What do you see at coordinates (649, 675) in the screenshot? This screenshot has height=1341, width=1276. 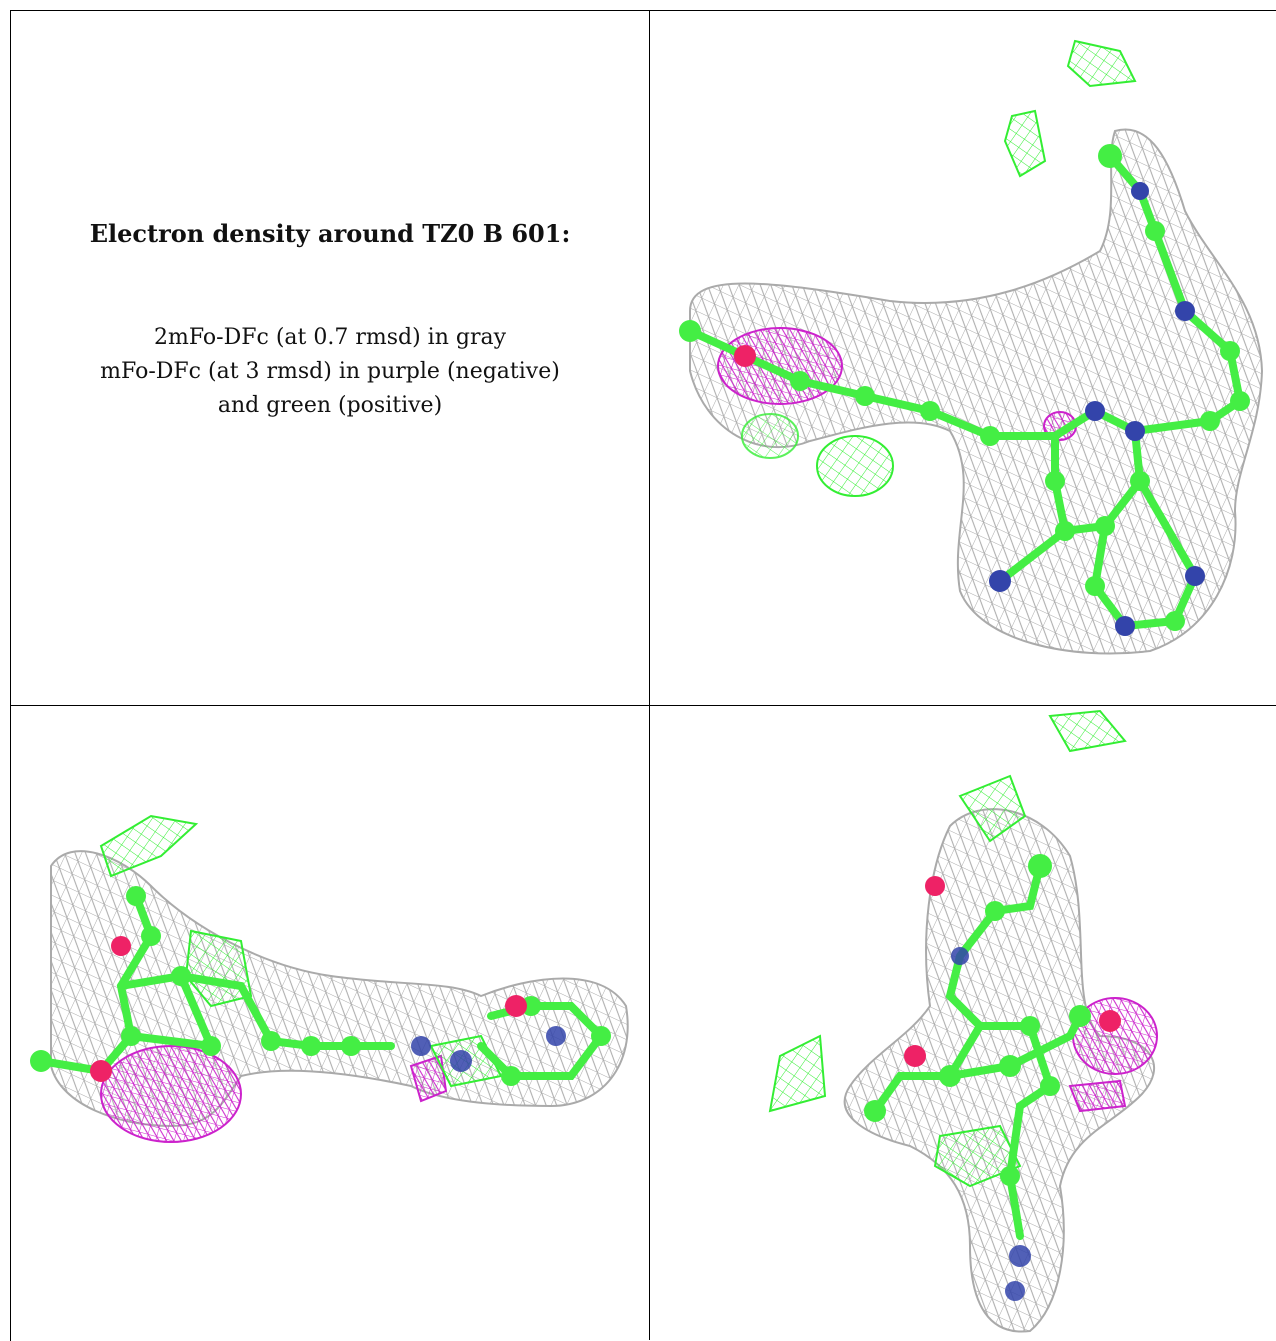 I see `table-divider-vertical` at bounding box center [649, 675].